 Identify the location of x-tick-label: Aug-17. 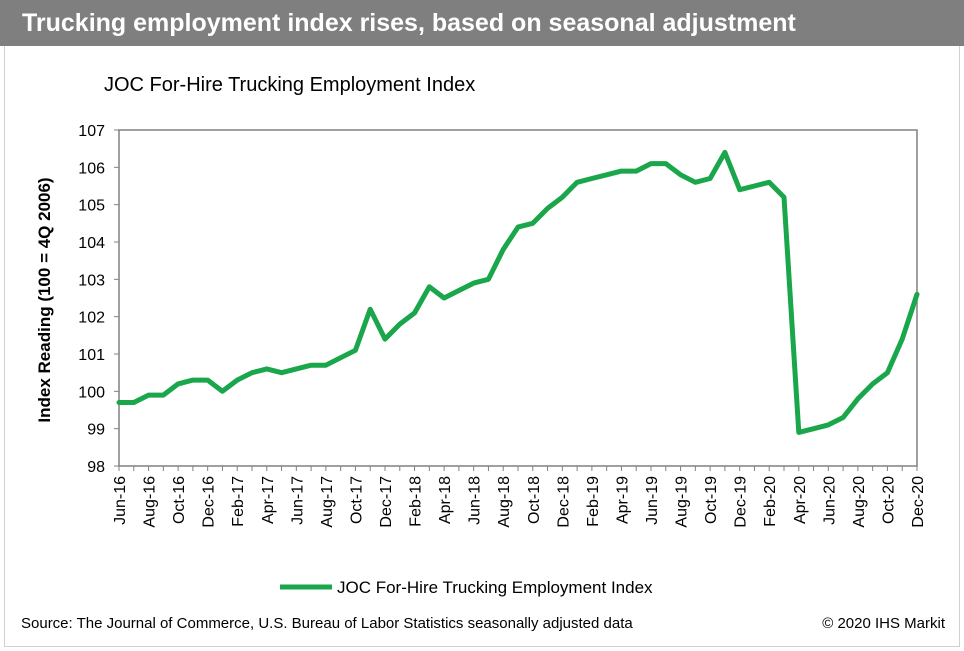
(327, 502).